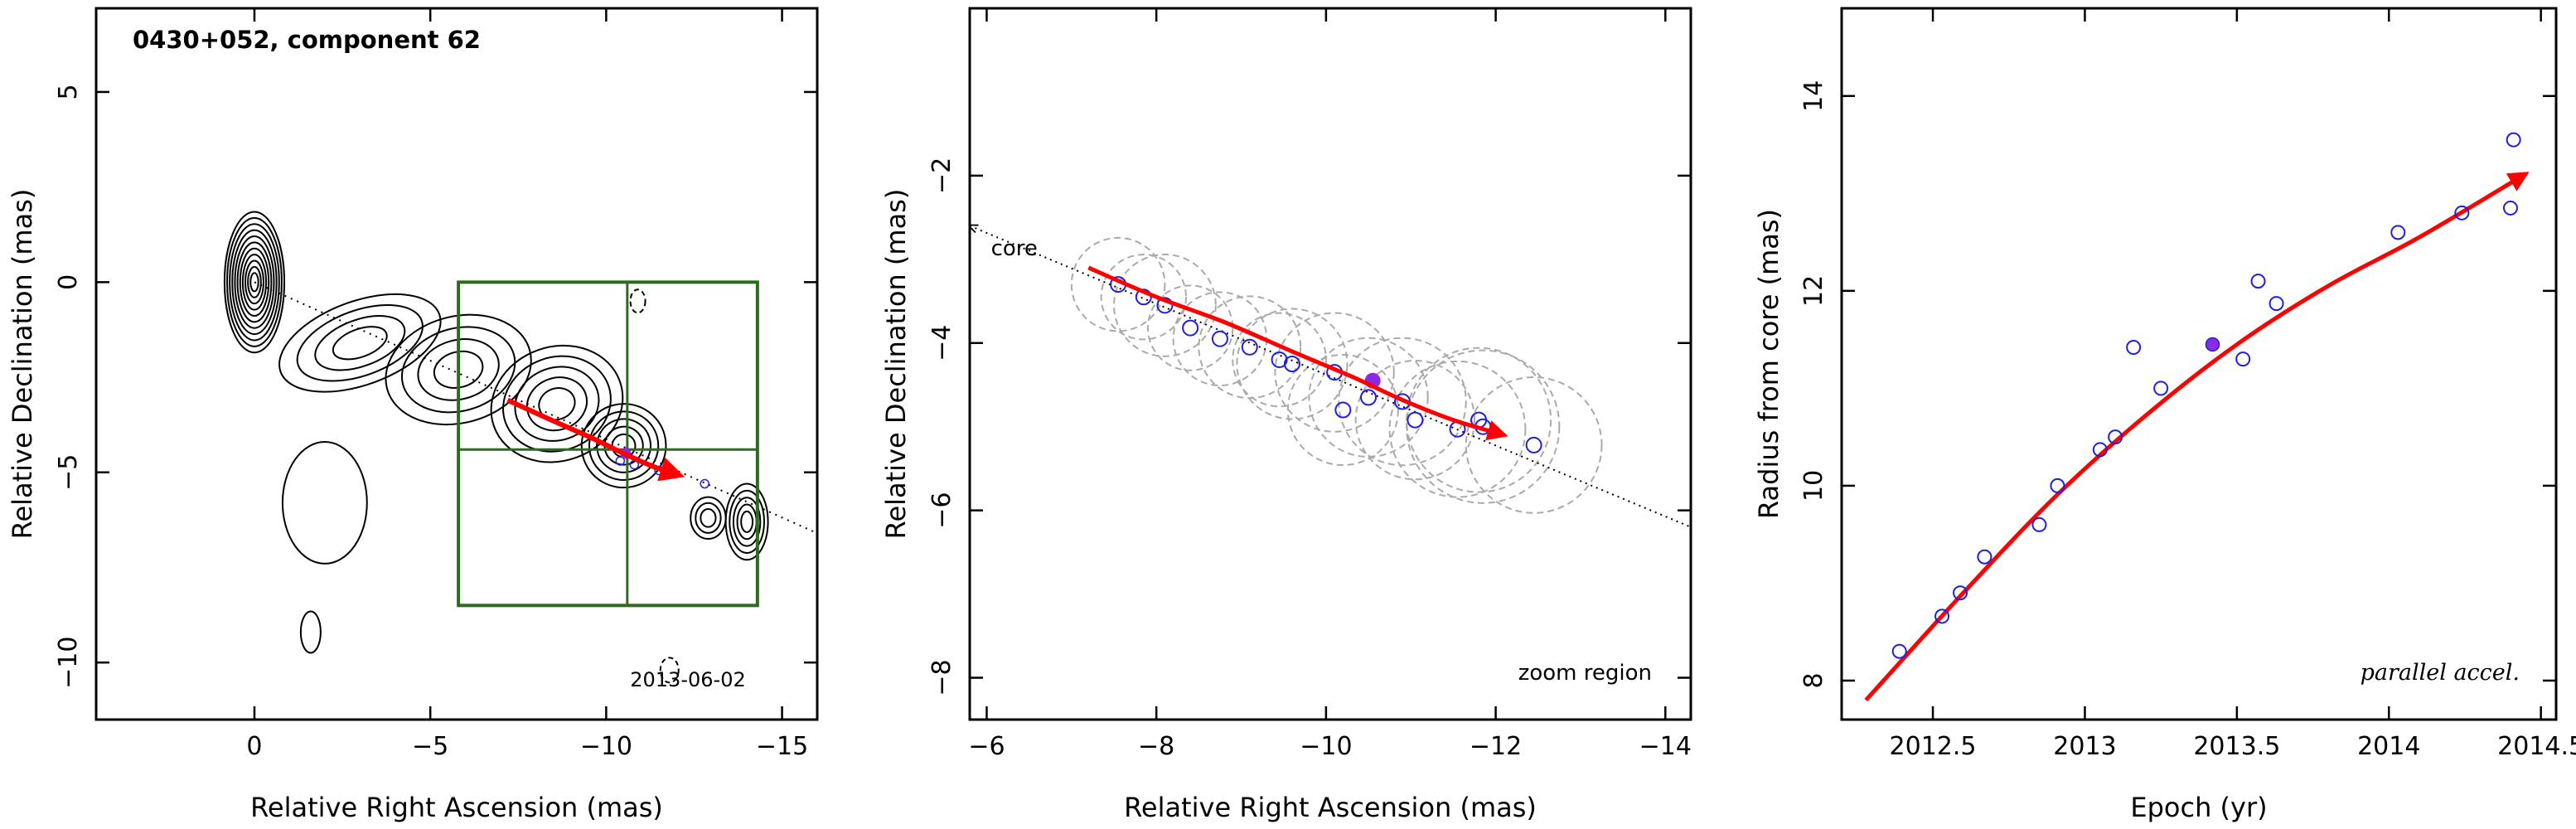 The height and width of the screenshot is (829, 2576). Describe the element at coordinates (1585, 673) in the screenshot. I see `zoom-region-label: zoom region` at that location.